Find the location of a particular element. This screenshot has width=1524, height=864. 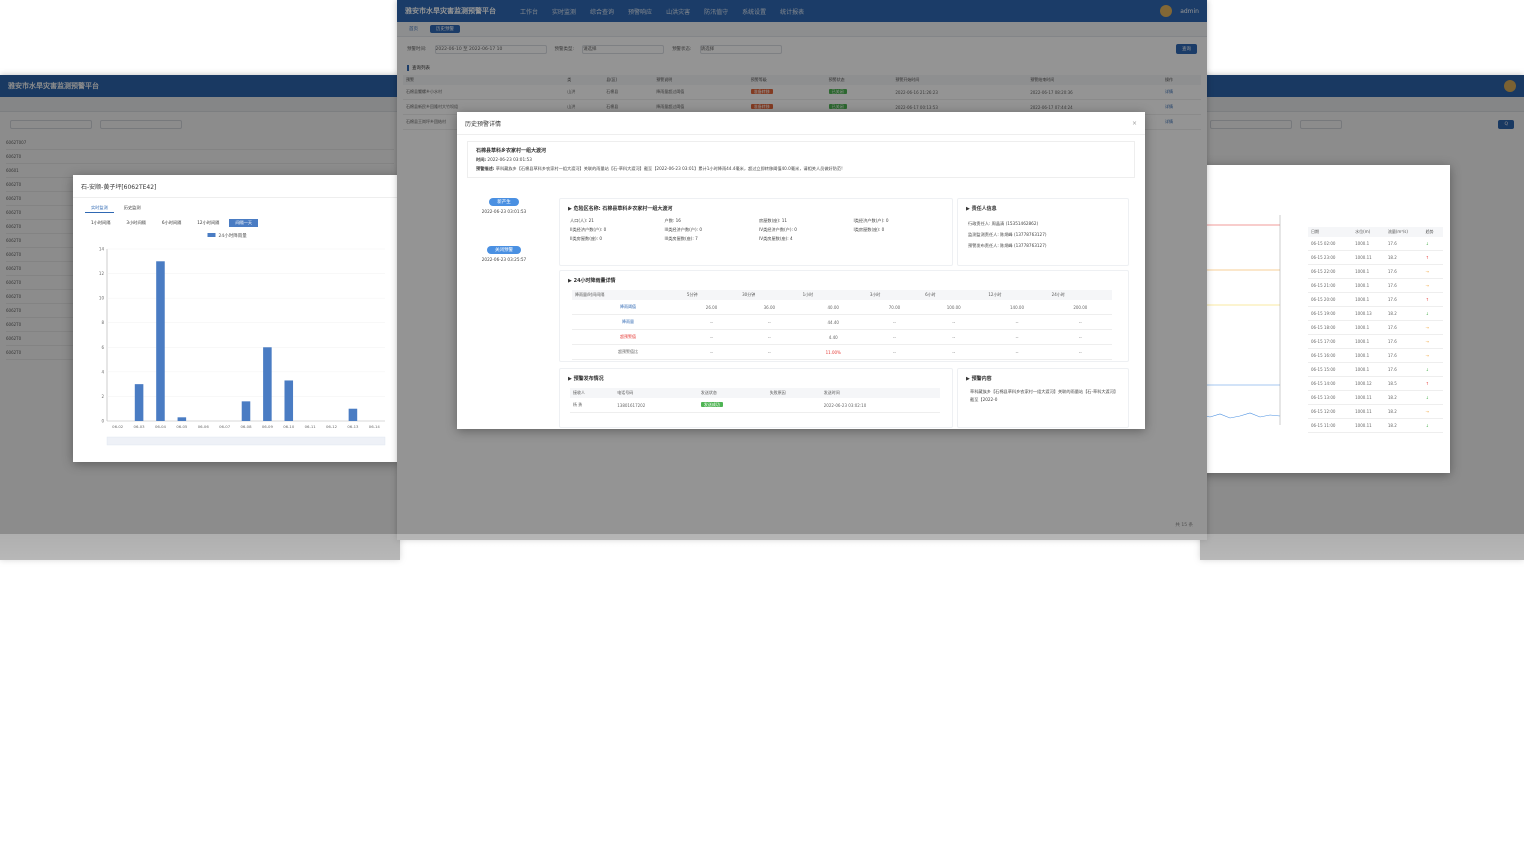

water-level-row: 06-15 23:00 1000.11 18.2 ↑ is located at coordinates (1375, 257).